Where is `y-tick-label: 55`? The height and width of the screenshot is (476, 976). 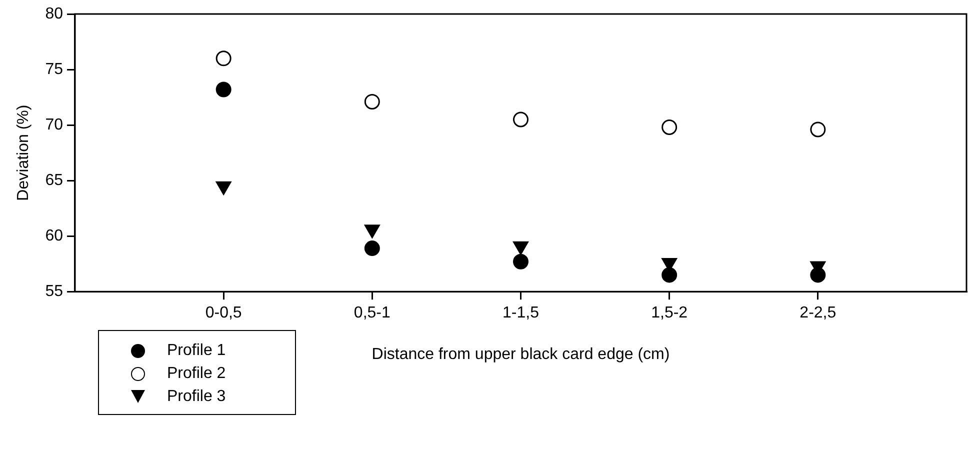
y-tick-label: 55 is located at coordinates (54, 291).